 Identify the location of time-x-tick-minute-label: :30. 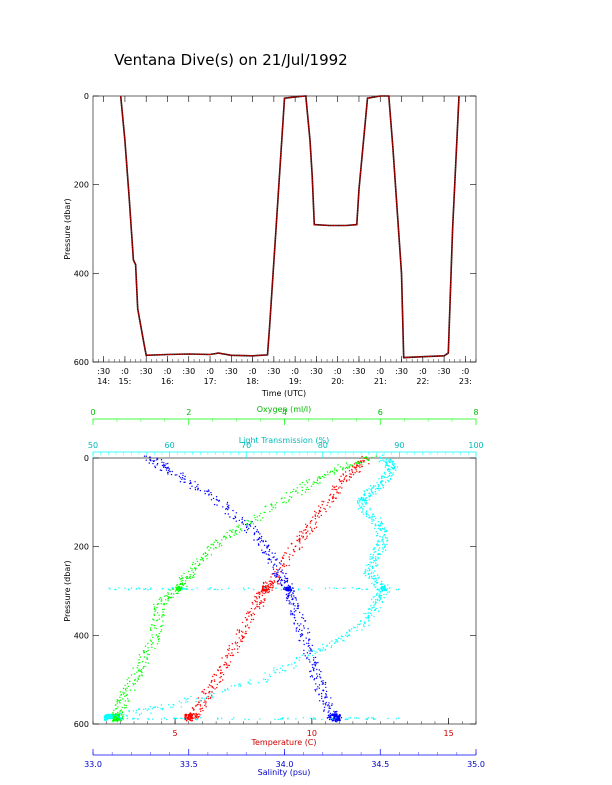
(273, 371).